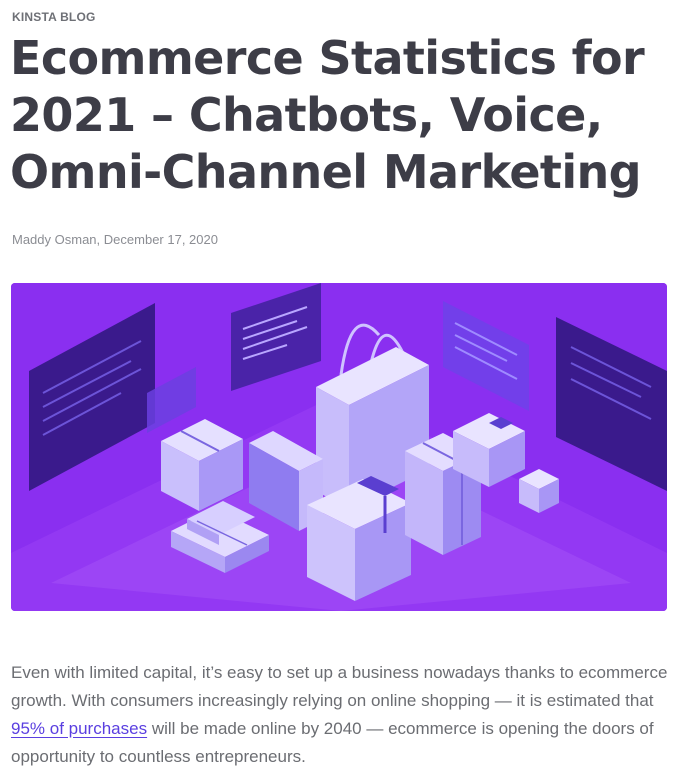  I want to click on box-center, so click(359, 538).